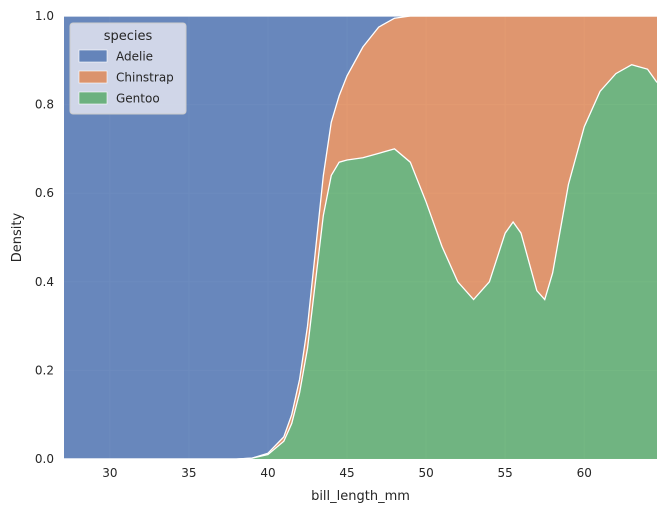 Image resolution: width=667 pixels, height=515 pixels. I want to click on y-tick-label: 0.0, so click(44, 459).